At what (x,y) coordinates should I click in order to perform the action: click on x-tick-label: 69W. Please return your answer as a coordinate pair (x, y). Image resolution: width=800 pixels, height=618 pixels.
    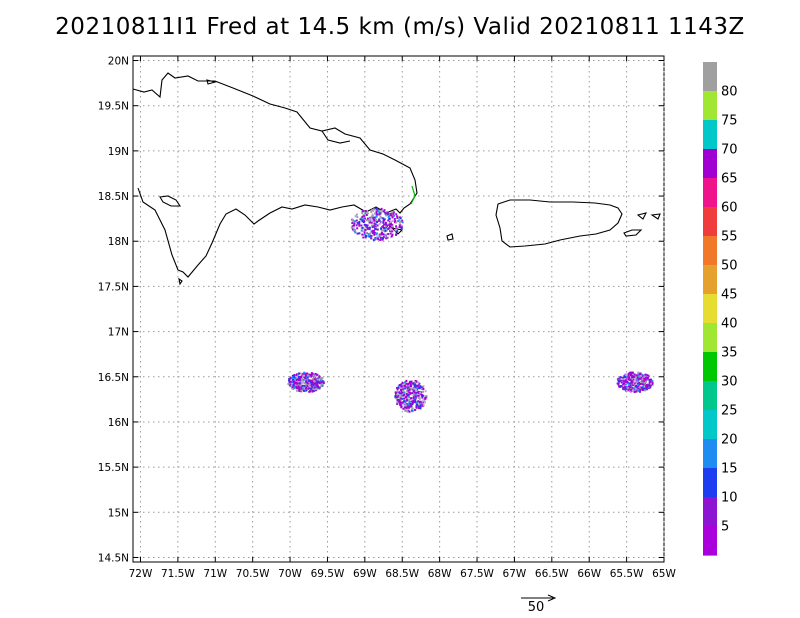
    Looking at the image, I should click on (365, 574).